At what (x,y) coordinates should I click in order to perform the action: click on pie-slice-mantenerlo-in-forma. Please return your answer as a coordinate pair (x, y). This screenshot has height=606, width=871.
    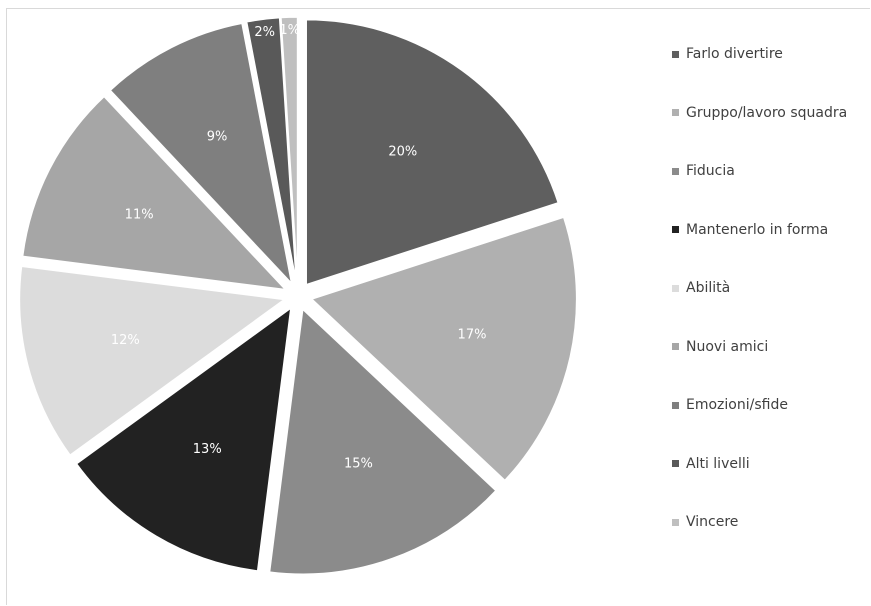
    Looking at the image, I should click on (183, 439).